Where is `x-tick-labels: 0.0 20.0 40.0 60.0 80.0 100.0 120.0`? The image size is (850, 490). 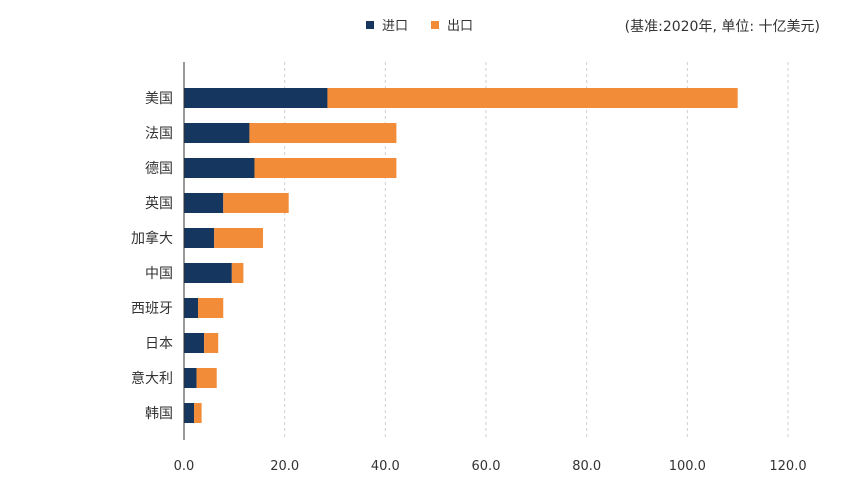
x-tick-labels: 0.0 20.0 40.0 60.0 80.0 100.0 120.0 is located at coordinates (490, 466).